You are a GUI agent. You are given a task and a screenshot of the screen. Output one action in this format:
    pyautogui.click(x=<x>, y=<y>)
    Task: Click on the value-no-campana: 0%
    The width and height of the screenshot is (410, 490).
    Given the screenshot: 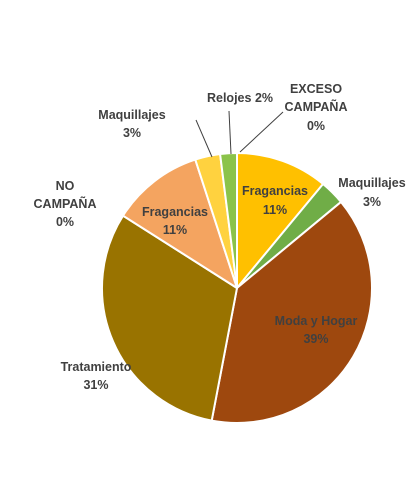 What is the action you would take?
    pyautogui.click(x=65, y=222)
    